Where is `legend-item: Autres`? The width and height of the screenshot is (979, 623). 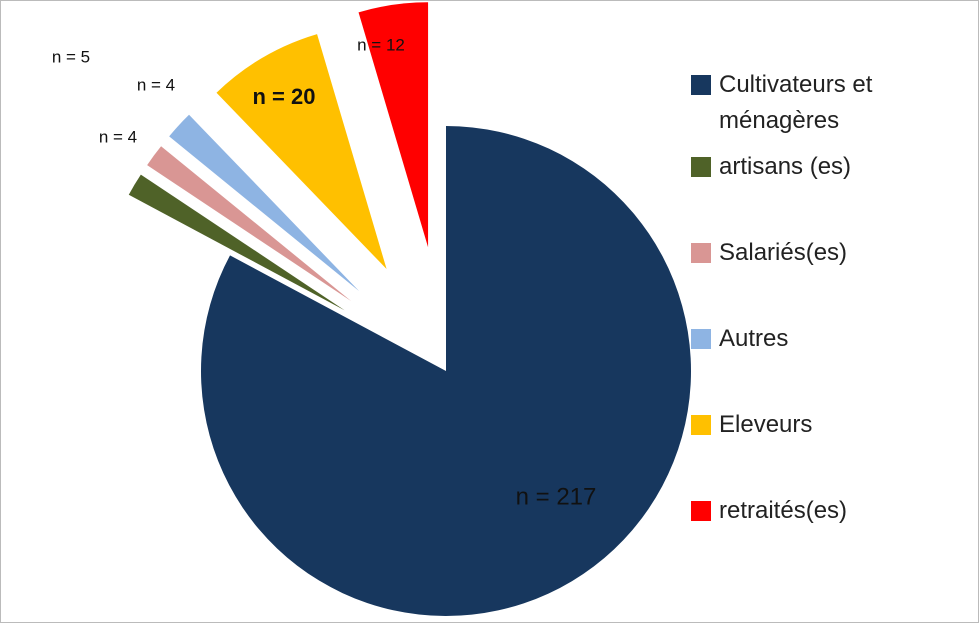
legend-item: Autres is located at coordinates (806, 339).